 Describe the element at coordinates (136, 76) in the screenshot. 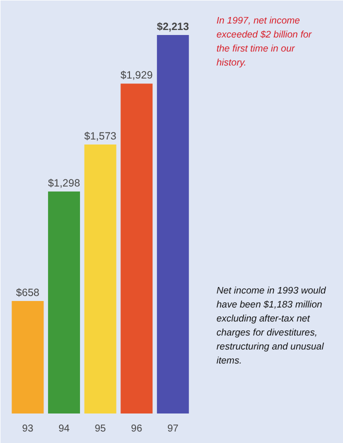

I see `data-label: $1,929` at that location.